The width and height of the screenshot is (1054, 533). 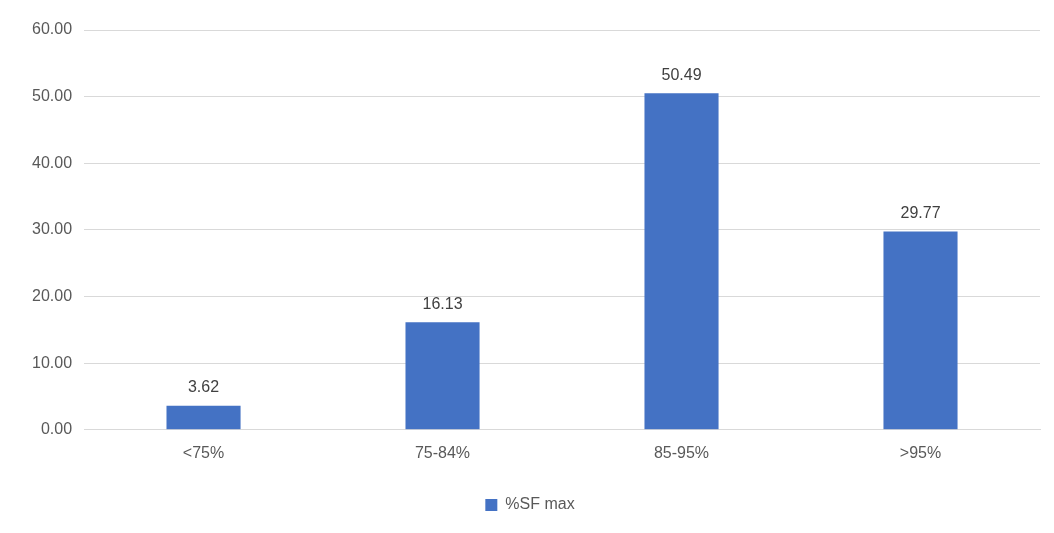 I want to click on data-label: 29.77, so click(x=920, y=212).